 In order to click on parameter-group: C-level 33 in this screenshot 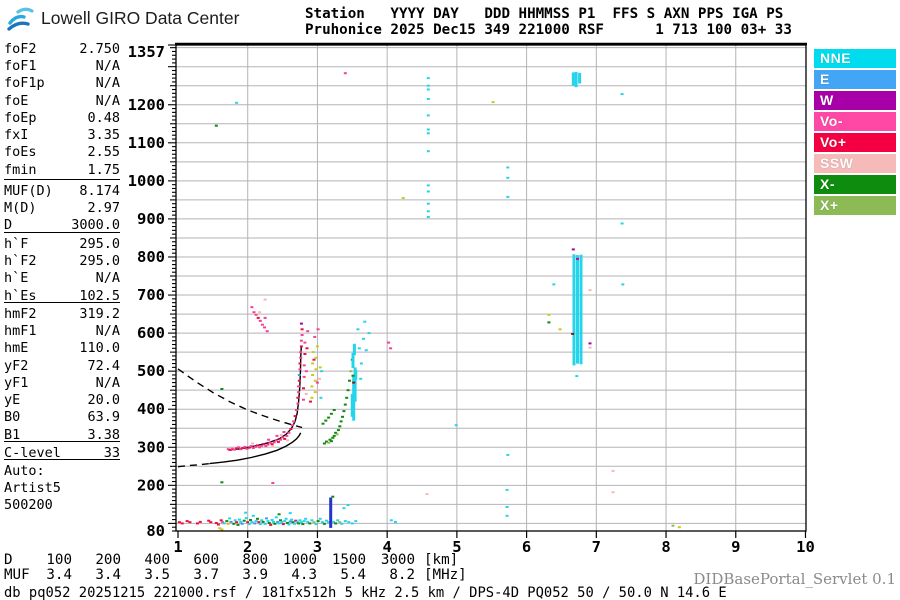, I will do `click(62, 451)`.